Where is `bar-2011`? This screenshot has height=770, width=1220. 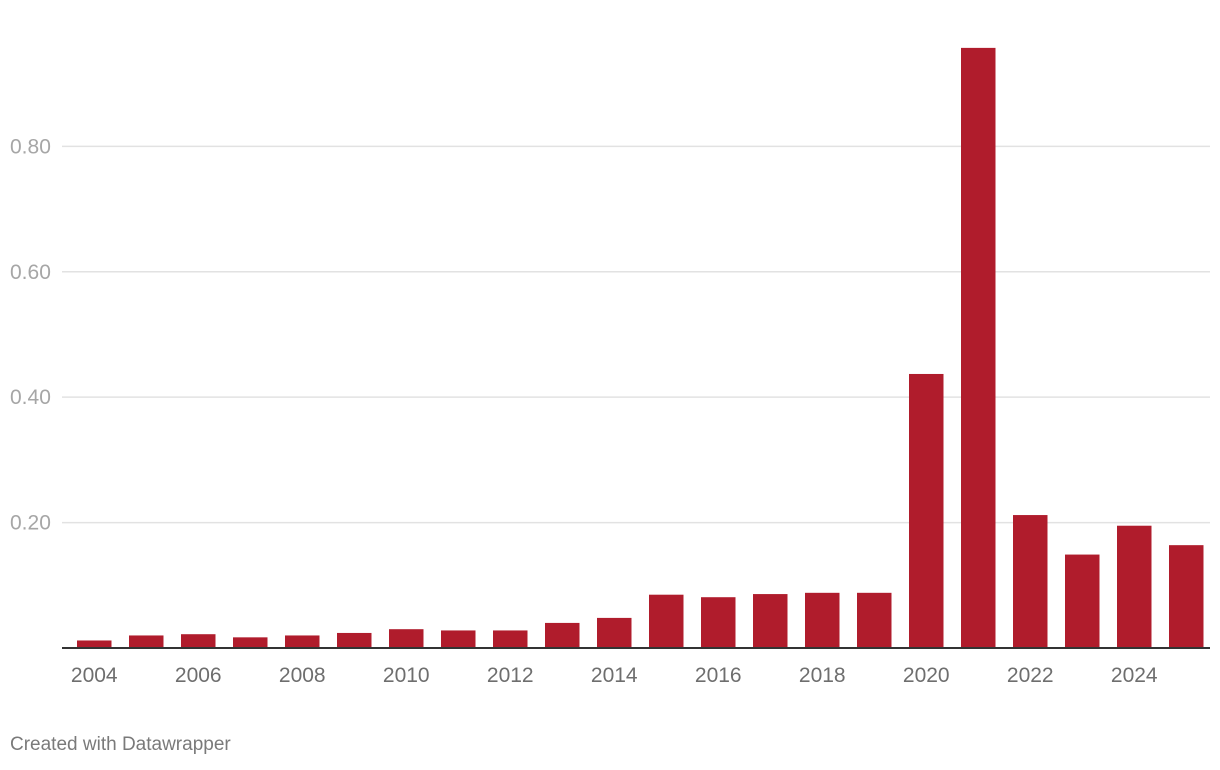 bar-2011 is located at coordinates (458, 639).